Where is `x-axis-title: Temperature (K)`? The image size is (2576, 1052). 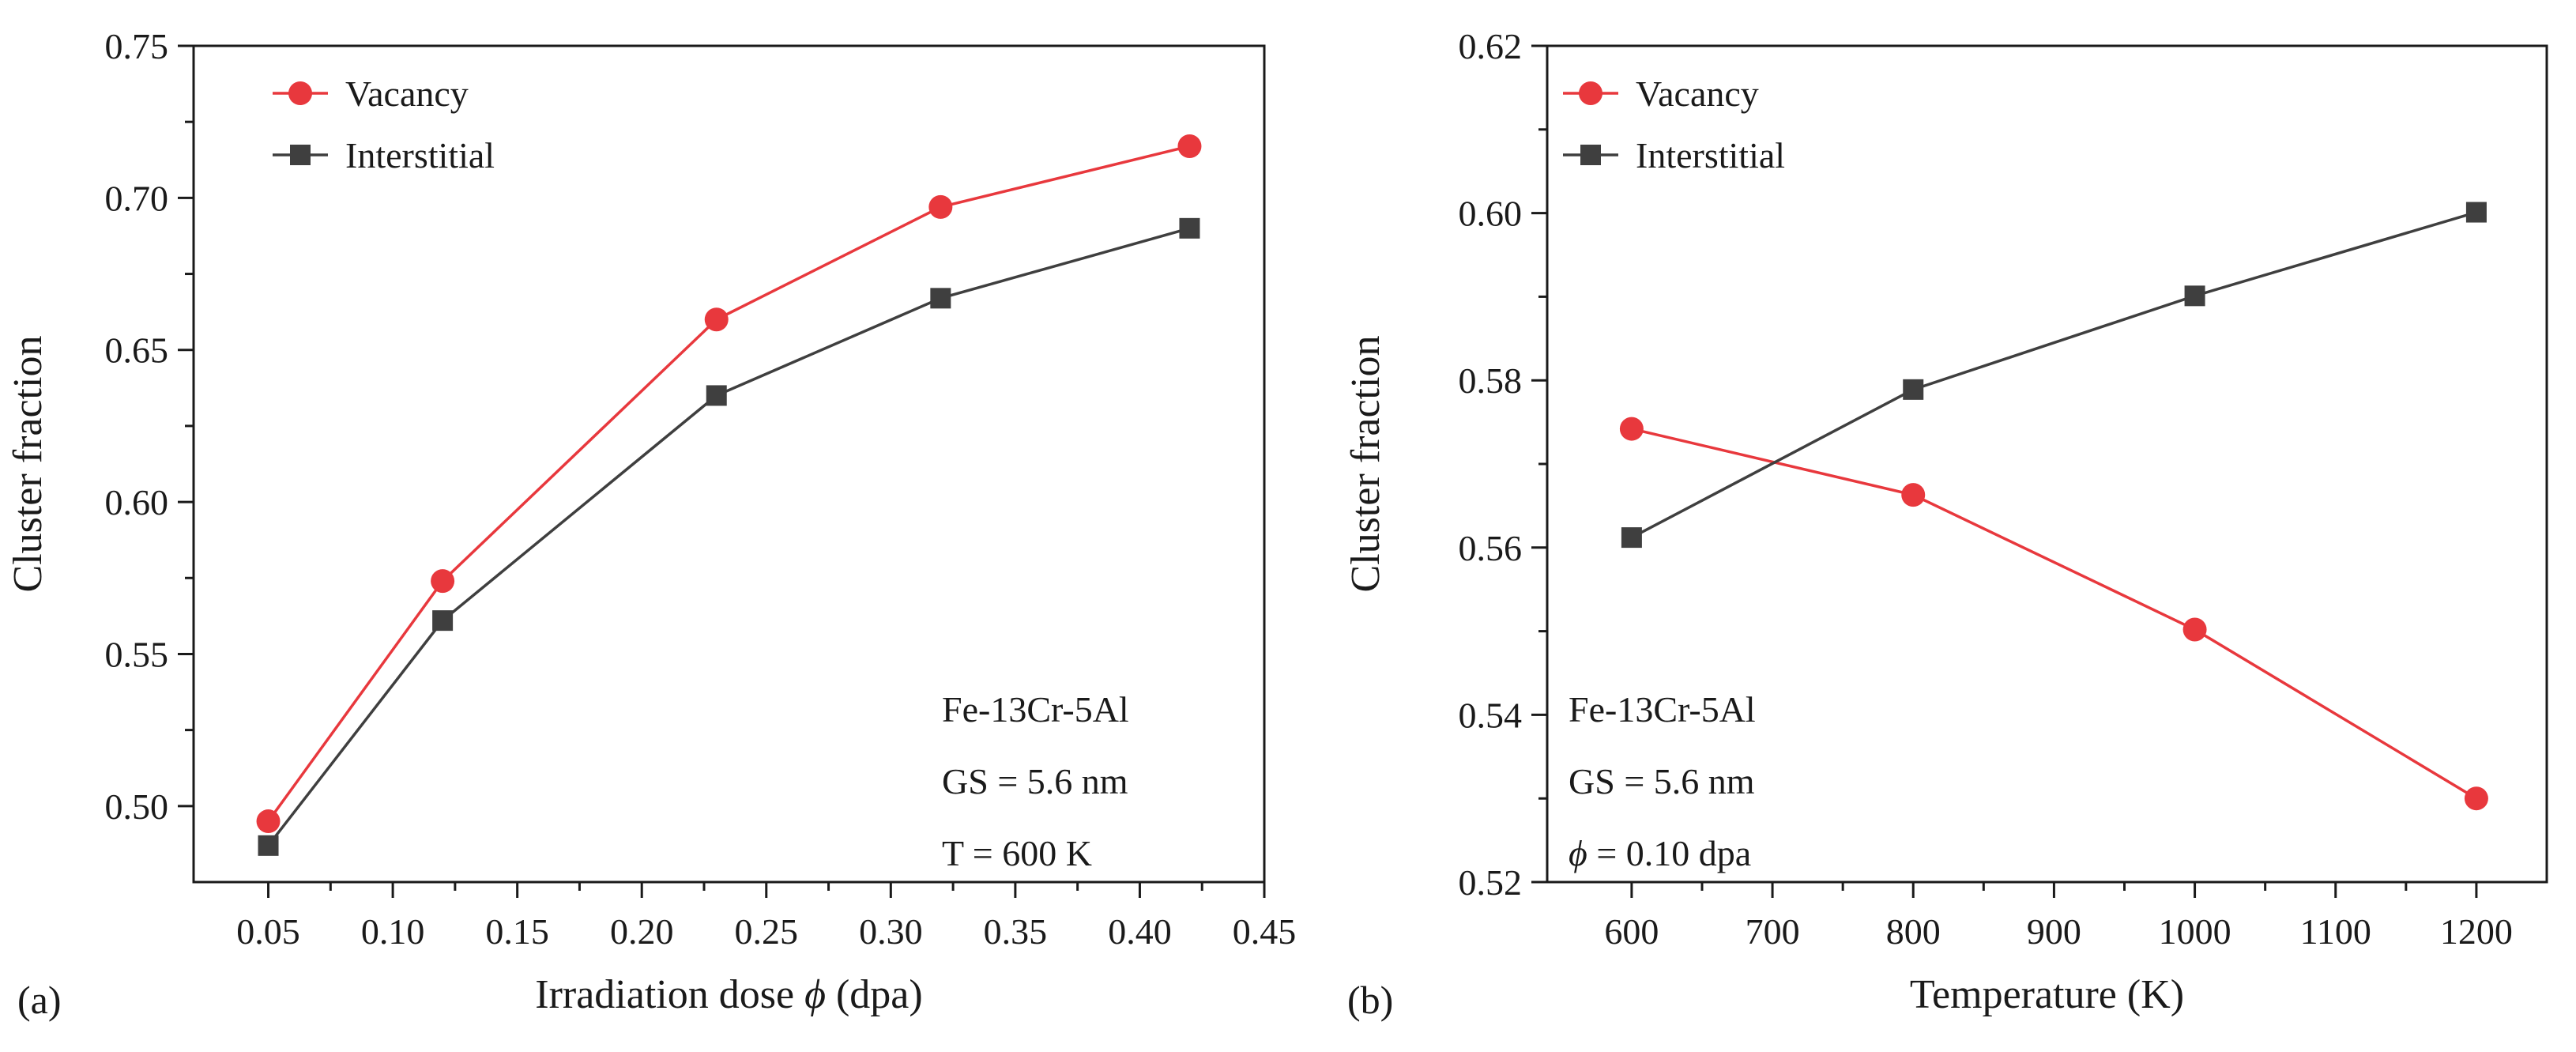
x-axis-title: Temperature (K) is located at coordinates (2047, 994).